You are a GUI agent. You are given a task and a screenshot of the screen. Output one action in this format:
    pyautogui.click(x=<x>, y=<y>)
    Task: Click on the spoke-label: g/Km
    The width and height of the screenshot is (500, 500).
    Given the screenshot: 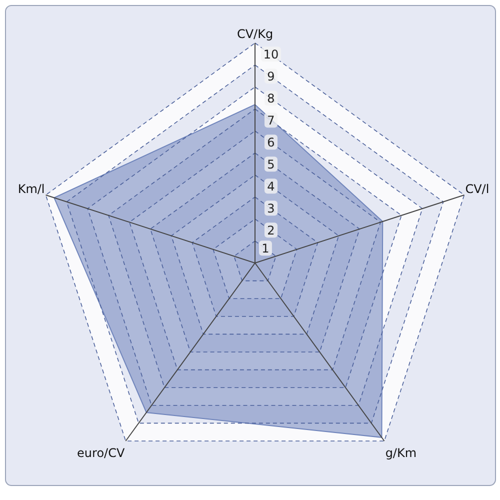 What is the action you would take?
    pyautogui.click(x=401, y=453)
    